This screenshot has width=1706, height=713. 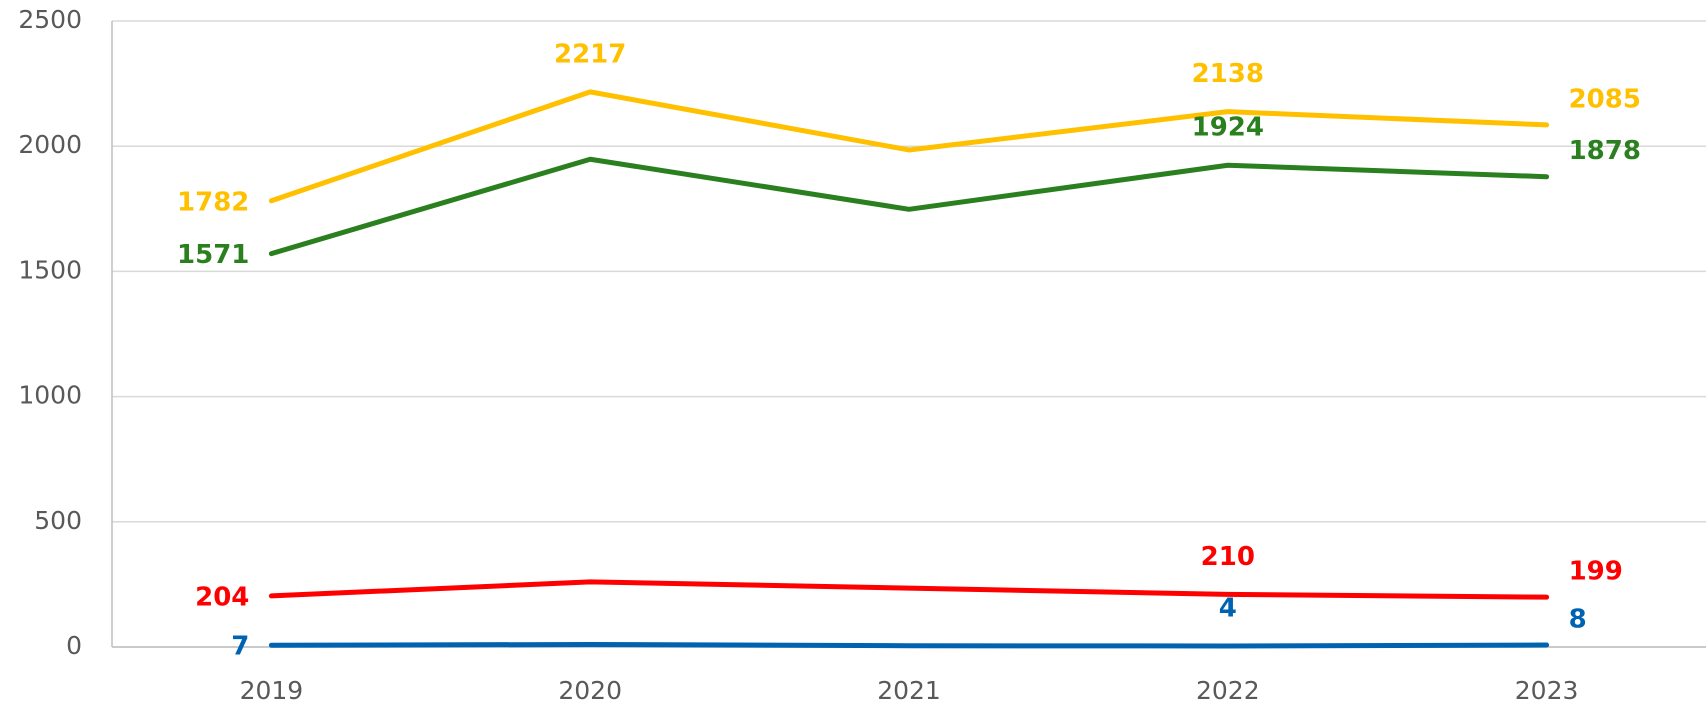 What do you see at coordinates (1228, 557) in the screenshot?
I see `data-label: 210` at bounding box center [1228, 557].